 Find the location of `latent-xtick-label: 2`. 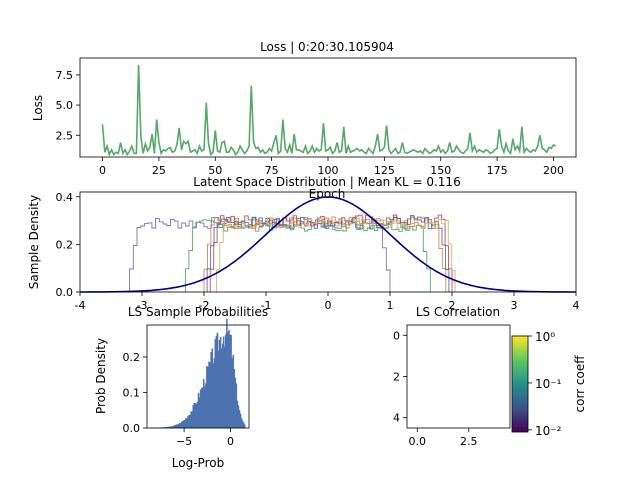

latent-xtick-label: 2 is located at coordinates (452, 305).